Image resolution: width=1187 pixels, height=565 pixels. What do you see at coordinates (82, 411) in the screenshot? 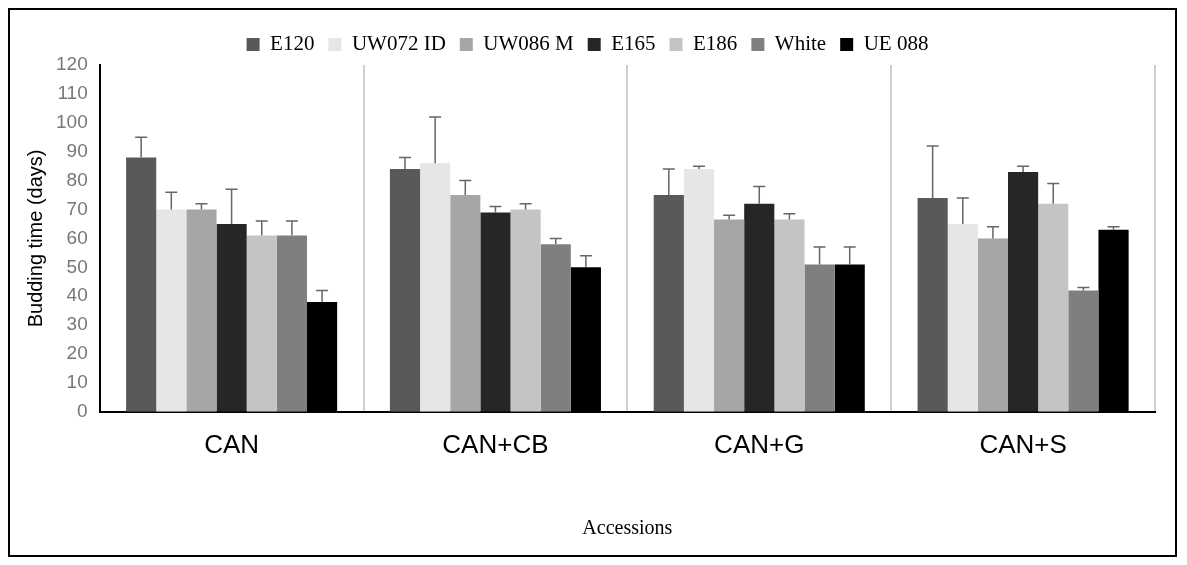
I see `y-tick-label: 0` at bounding box center [82, 411].